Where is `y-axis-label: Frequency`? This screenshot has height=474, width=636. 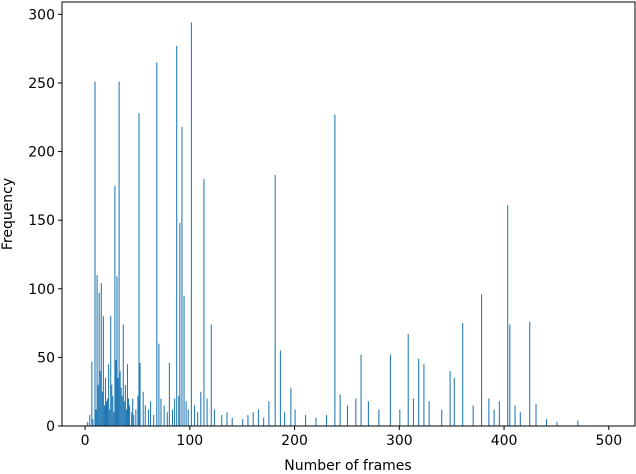
y-axis-label: Frequency is located at coordinates (8, 214).